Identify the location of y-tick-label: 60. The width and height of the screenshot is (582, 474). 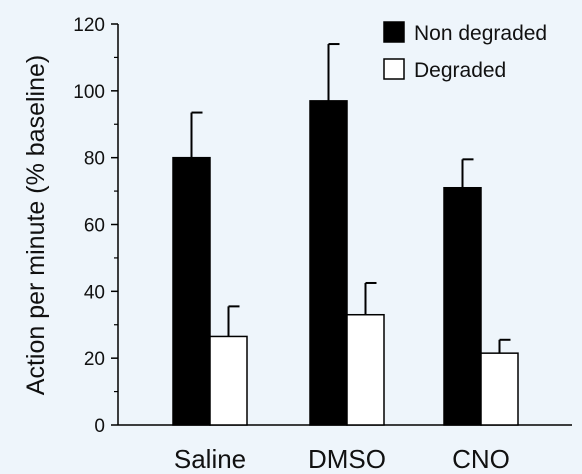
(94, 226).